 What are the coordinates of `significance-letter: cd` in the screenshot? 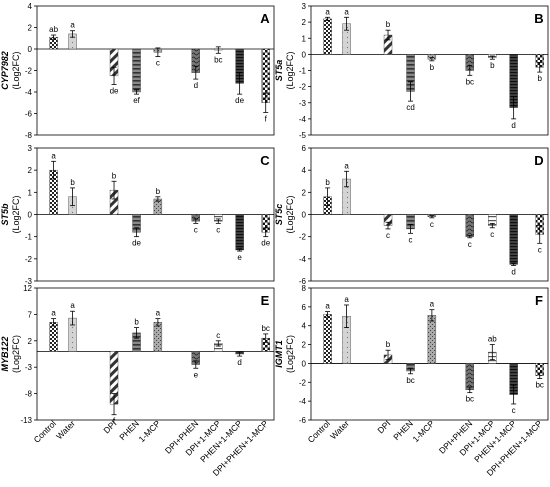 It's located at (410, 107).